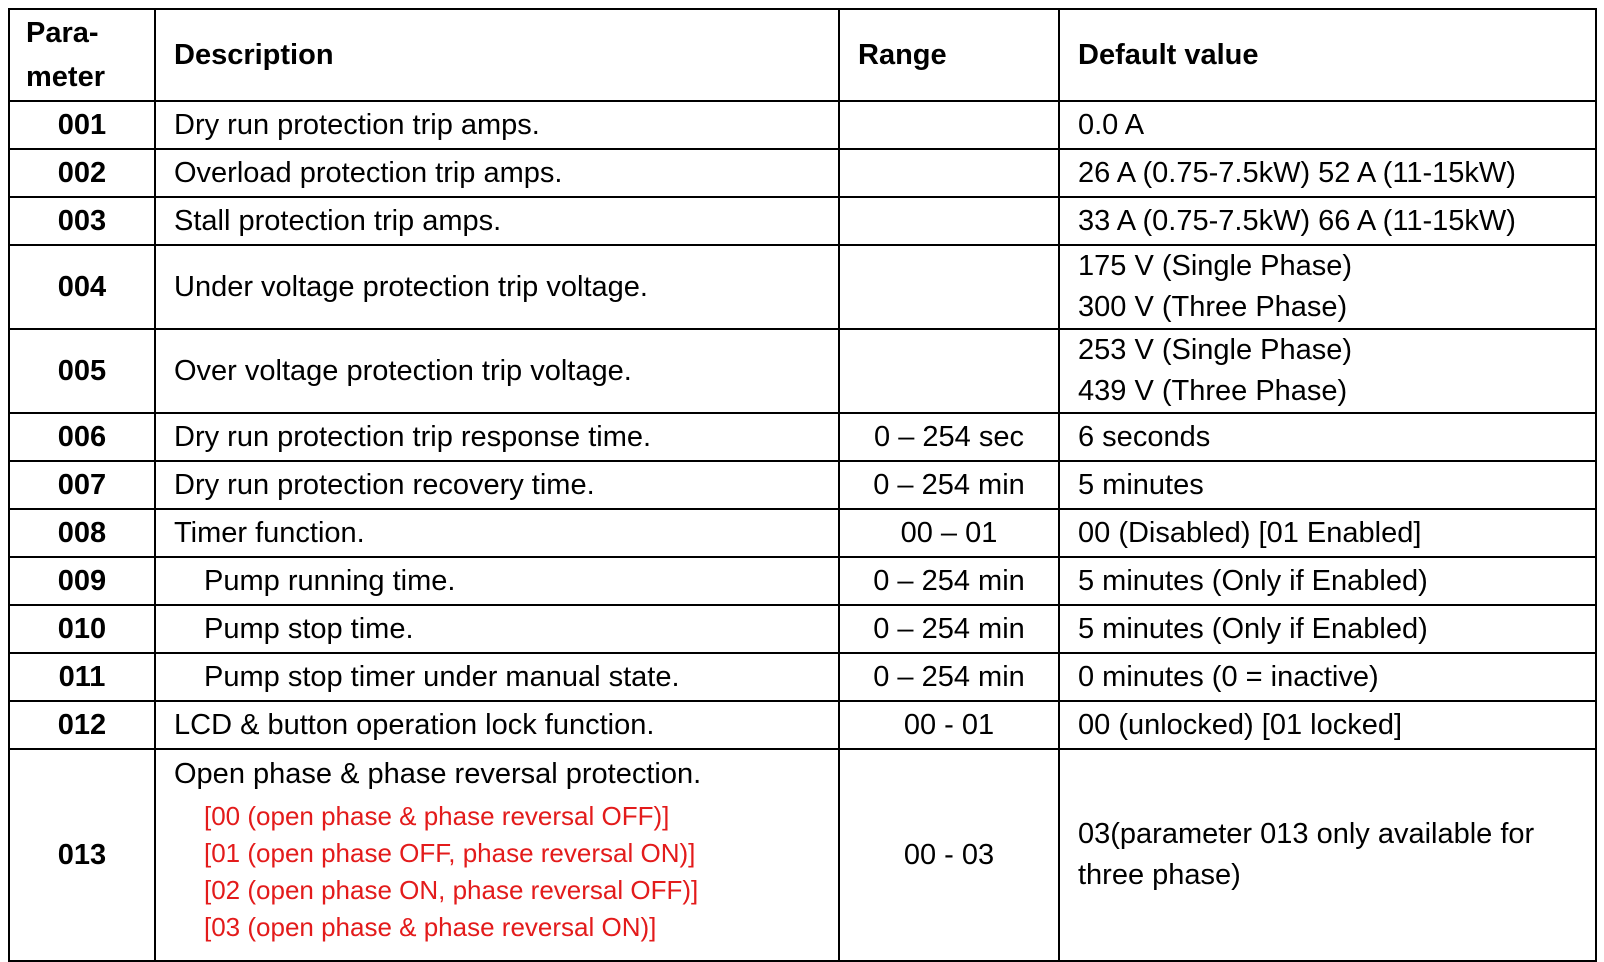 Image resolution: width=1604 pixels, height=962 pixels. I want to click on option-text: [01 (open phase OFF, phase reversal ON)], so click(450, 853).